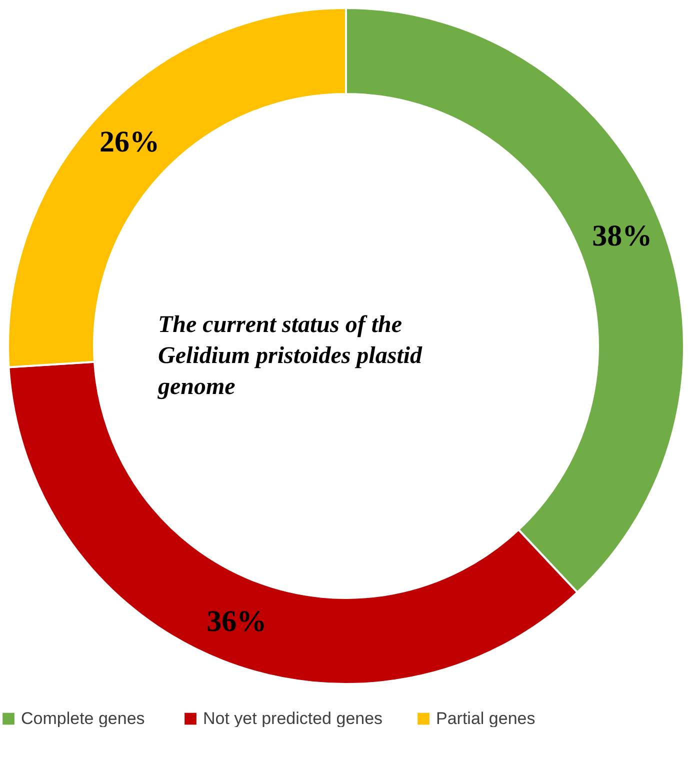  Describe the element at coordinates (293, 718) in the screenshot. I see `legend-label: Not yet predicted genes` at that location.